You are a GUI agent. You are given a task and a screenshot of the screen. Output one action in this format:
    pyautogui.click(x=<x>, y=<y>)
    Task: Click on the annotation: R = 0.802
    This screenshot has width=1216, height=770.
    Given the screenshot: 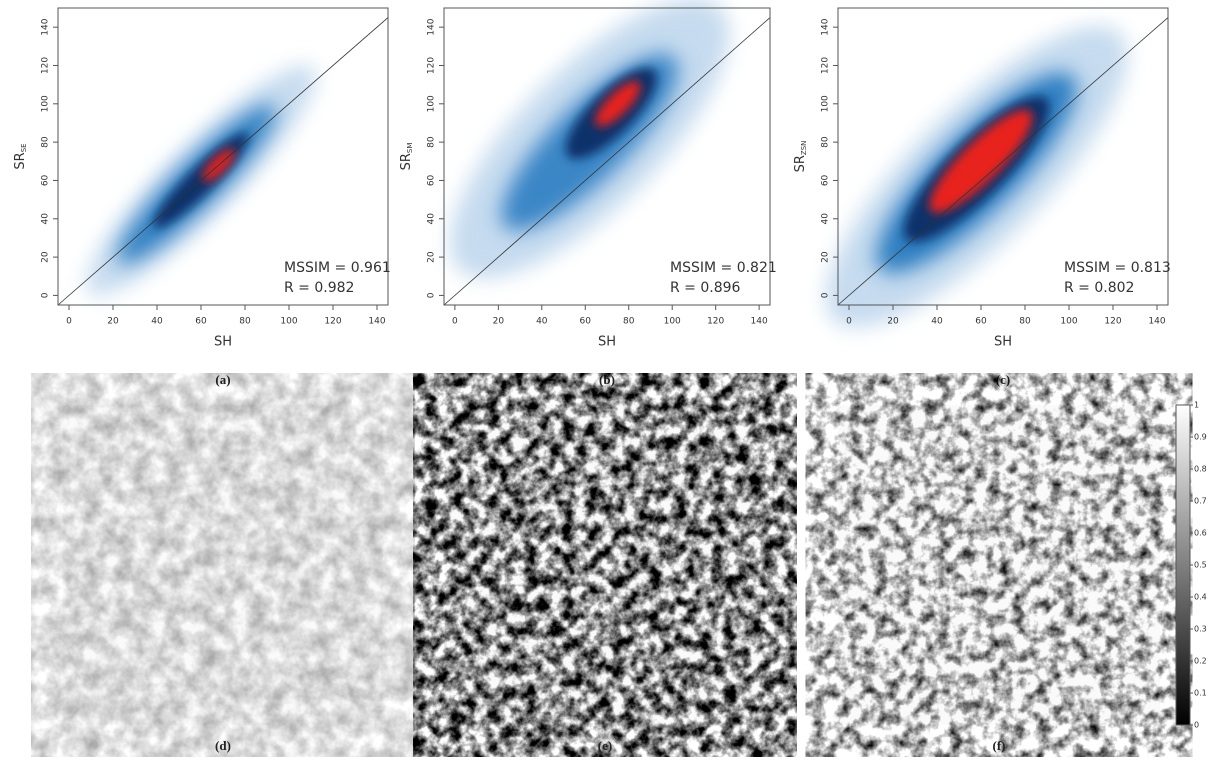 What is the action you would take?
    pyautogui.click(x=1099, y=288)
    